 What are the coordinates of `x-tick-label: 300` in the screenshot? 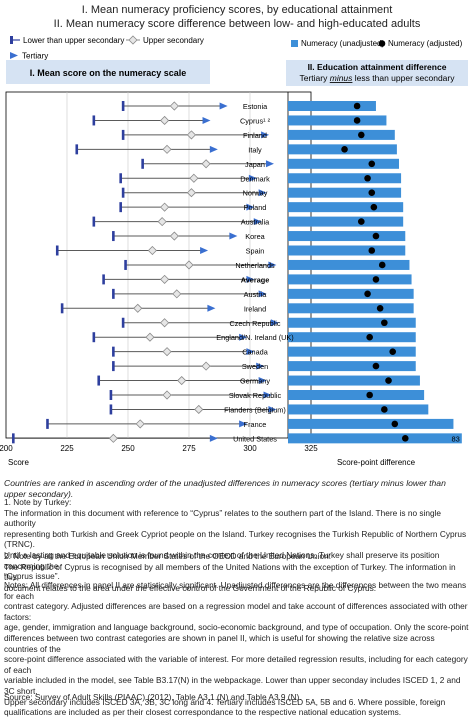 It's located at (250, 448).